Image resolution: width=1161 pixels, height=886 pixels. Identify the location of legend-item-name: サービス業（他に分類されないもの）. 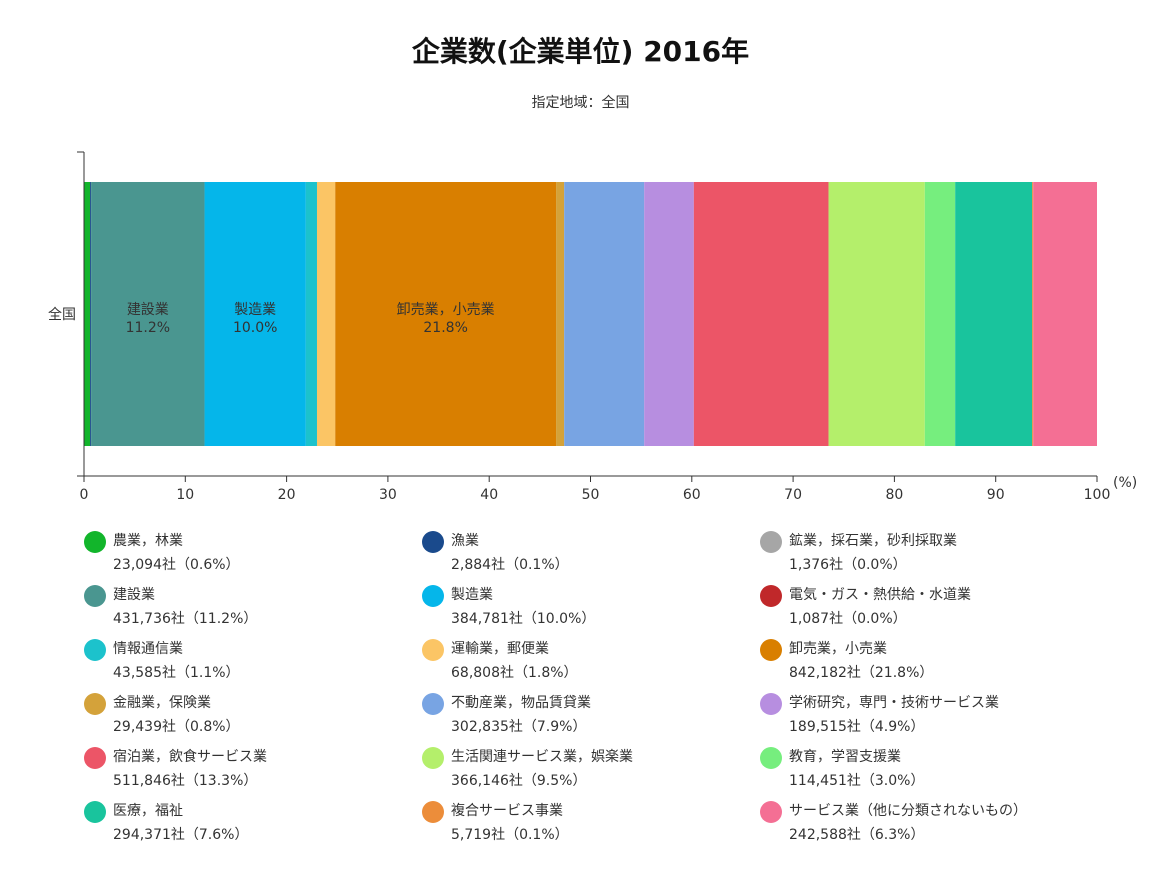
(908, 811).